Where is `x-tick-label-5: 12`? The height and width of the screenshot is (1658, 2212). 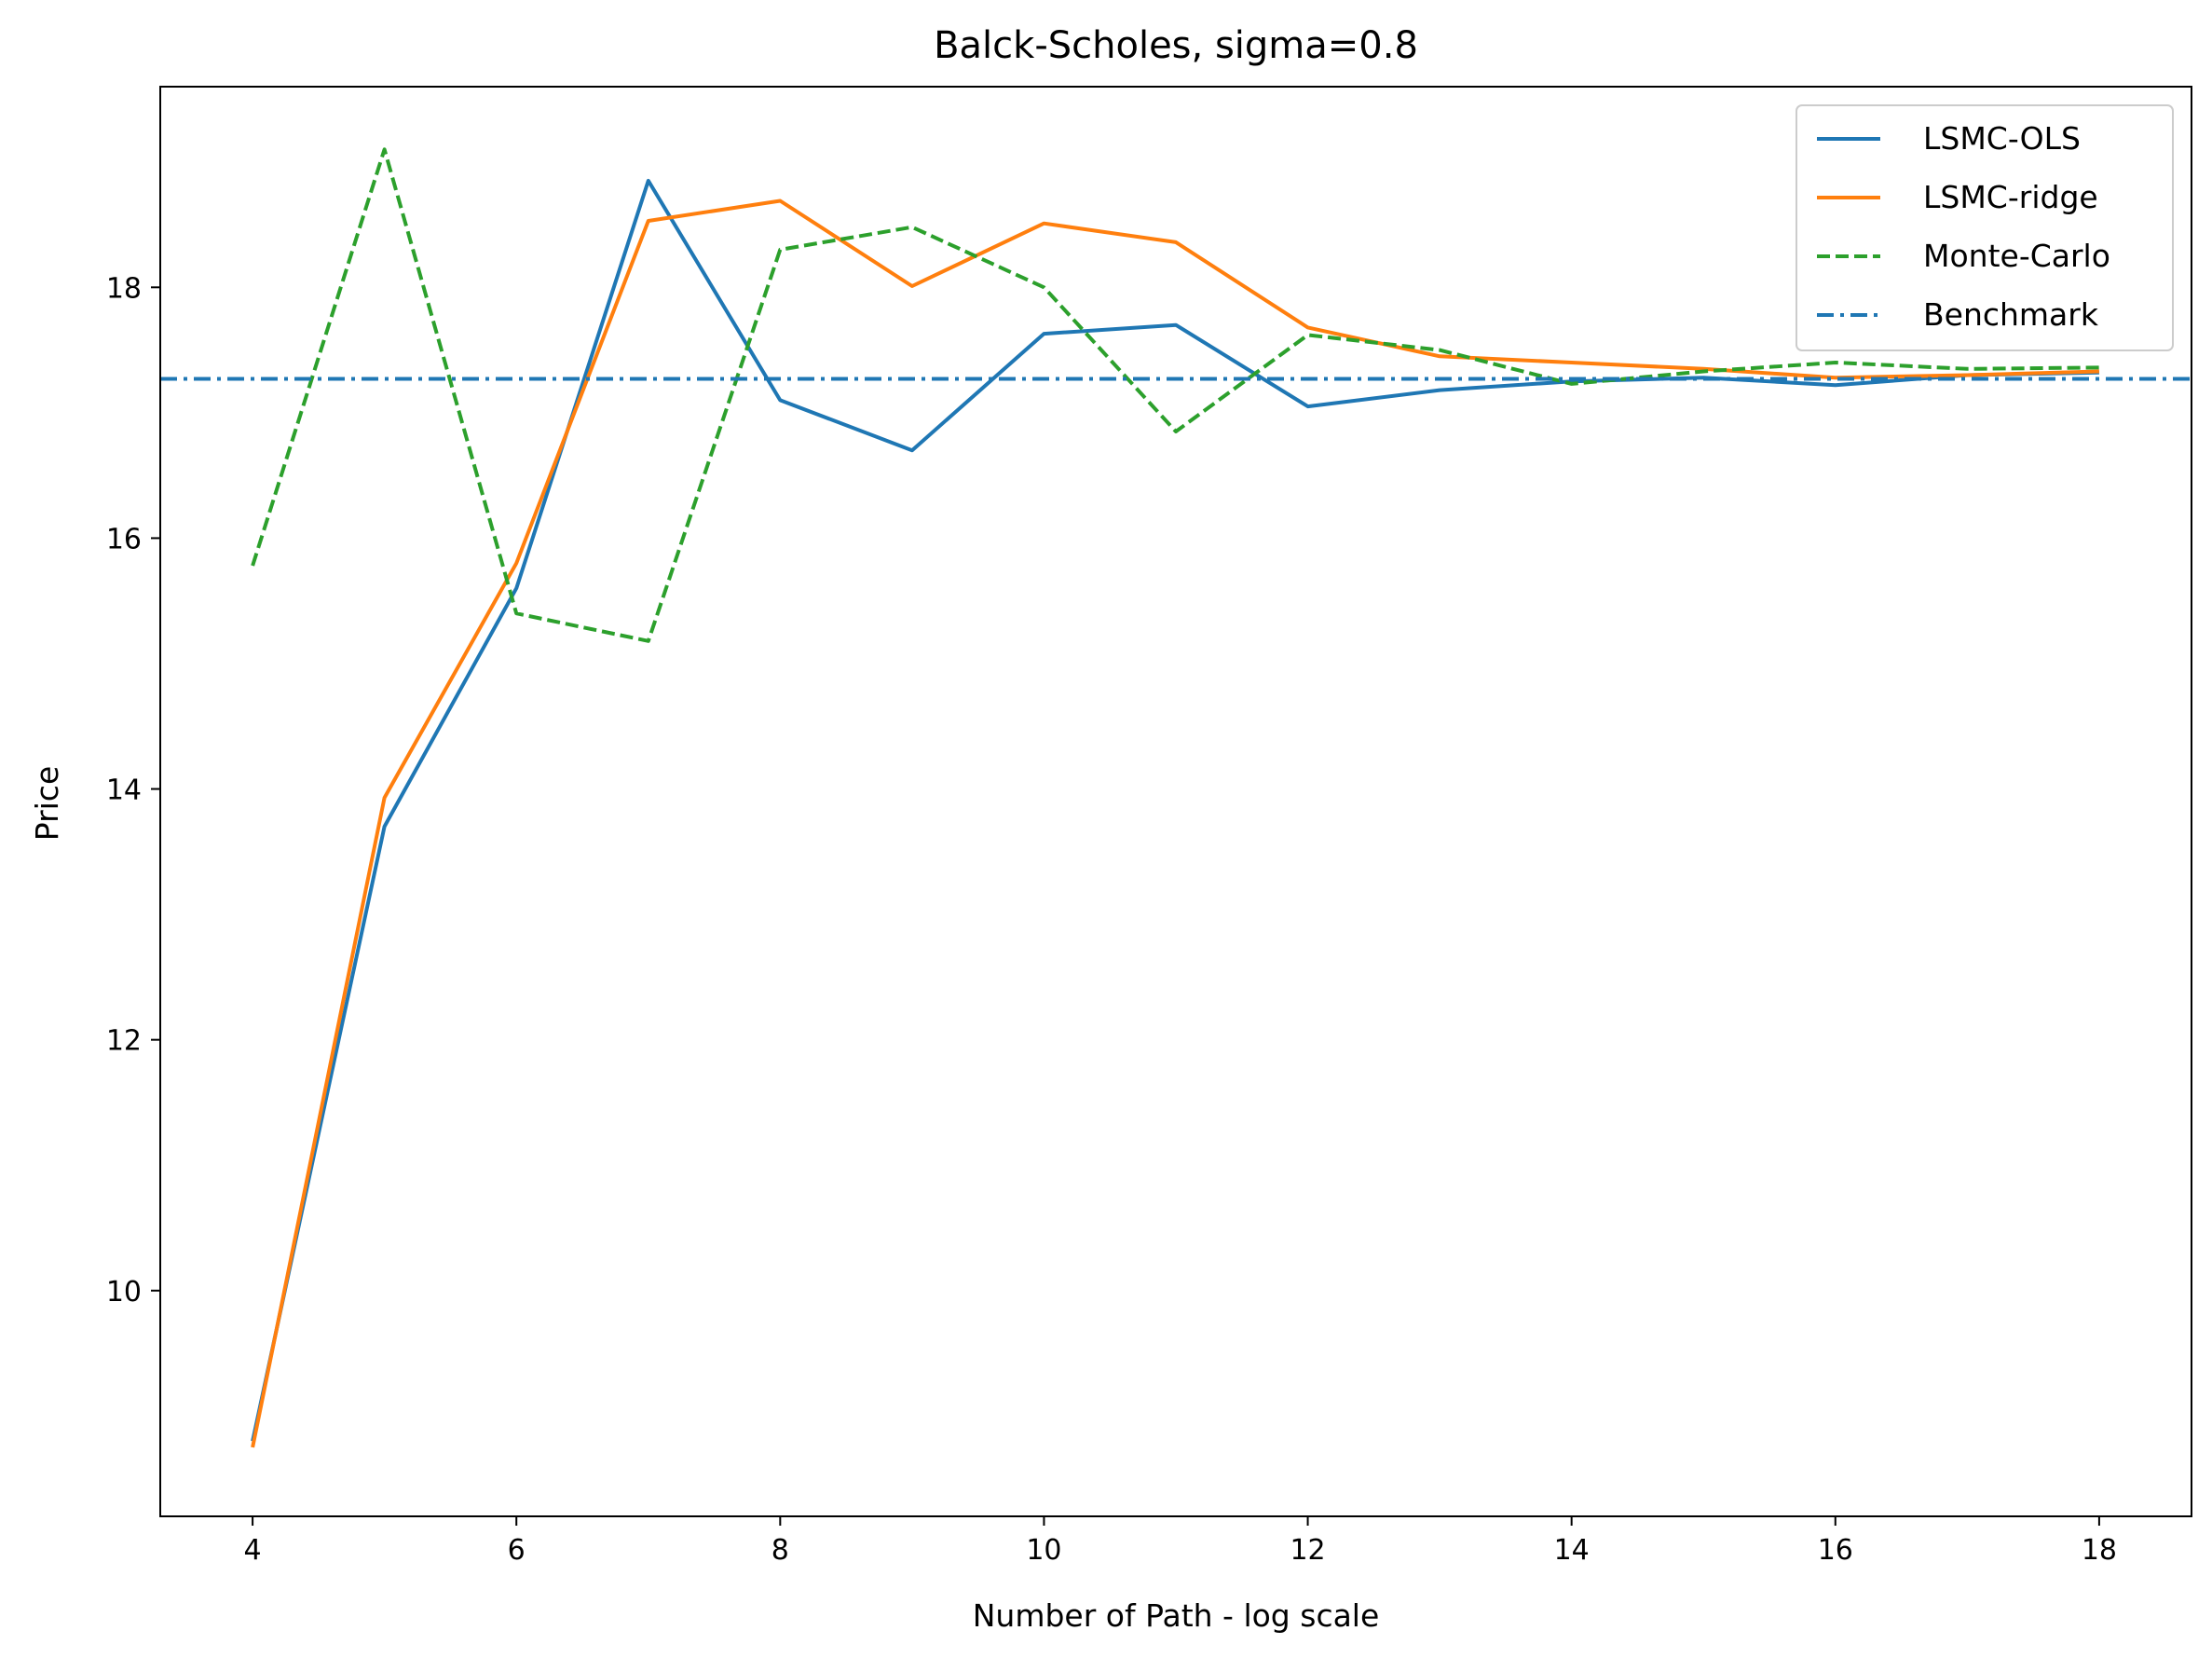 x-tick-label-5: 12 is located at coordinates (1307, 1550).